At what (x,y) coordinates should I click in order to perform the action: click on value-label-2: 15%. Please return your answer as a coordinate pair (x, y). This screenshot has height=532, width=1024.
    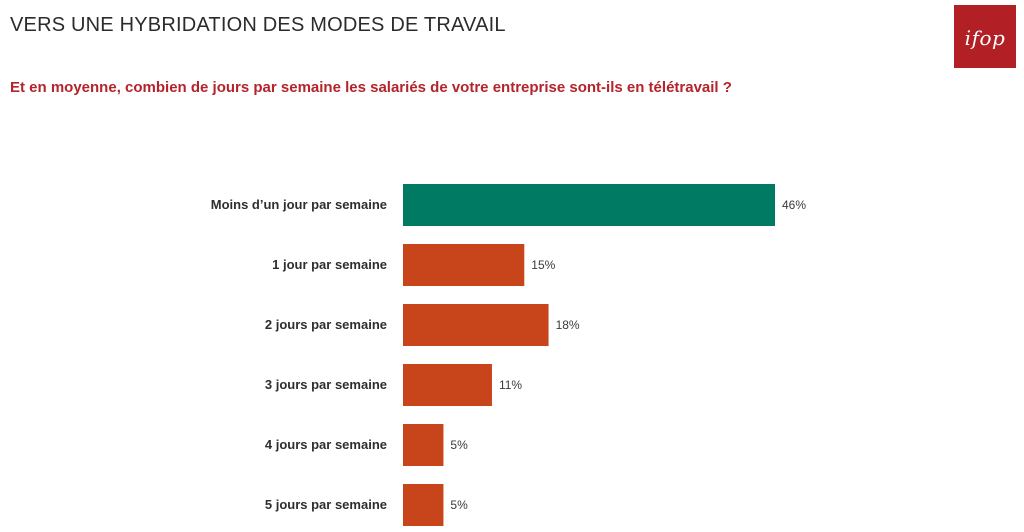
    Looking at the image, I should click on (543, 265).